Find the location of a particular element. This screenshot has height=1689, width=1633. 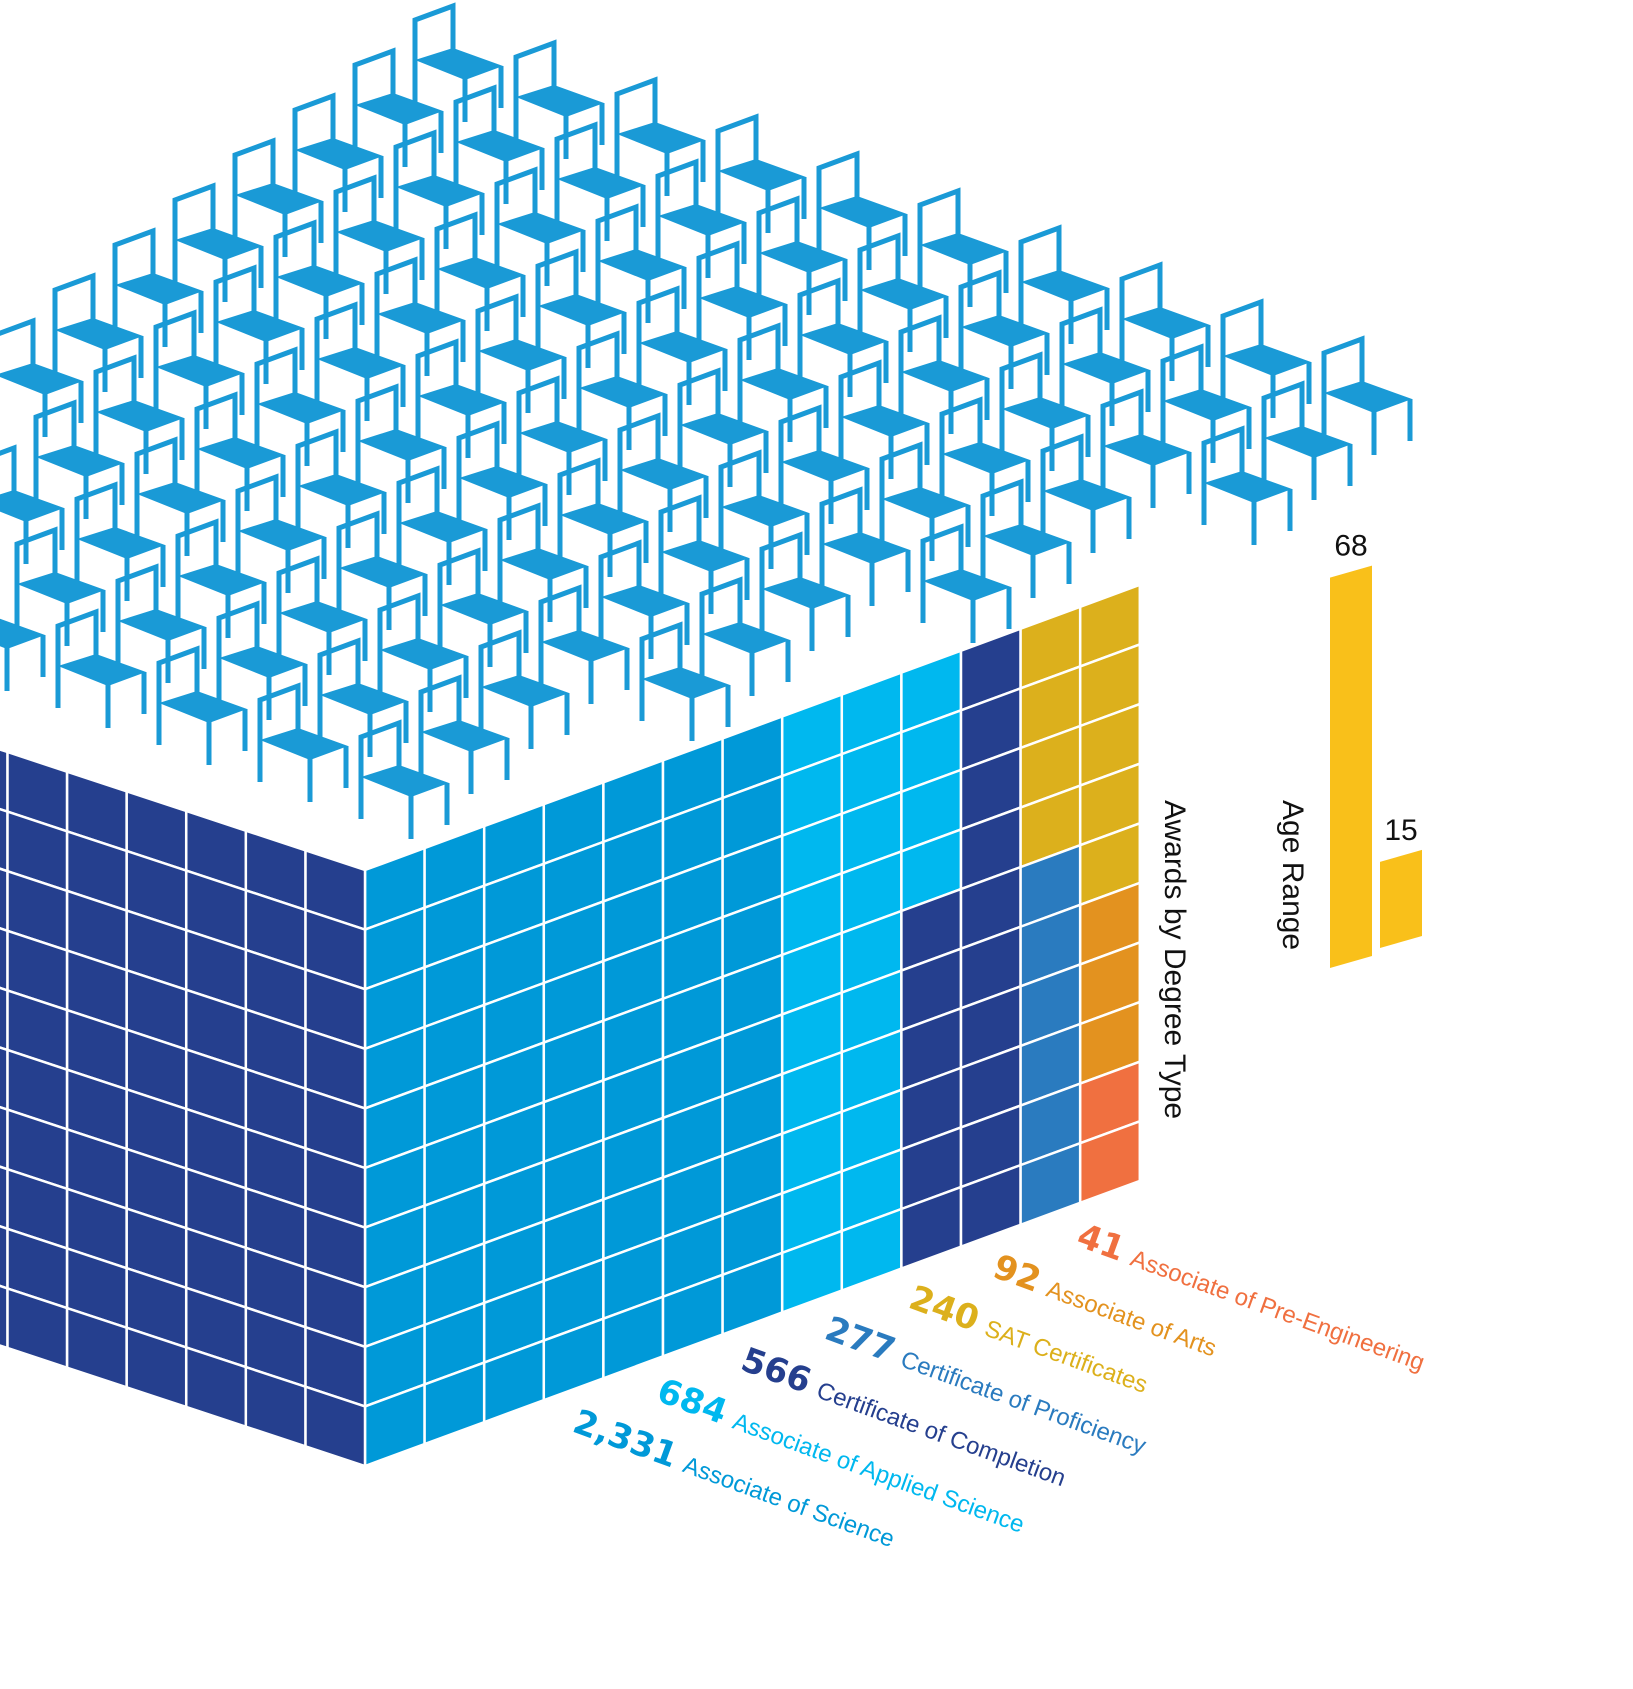

value-label: 92 is located at coordinates (1017, 1274).